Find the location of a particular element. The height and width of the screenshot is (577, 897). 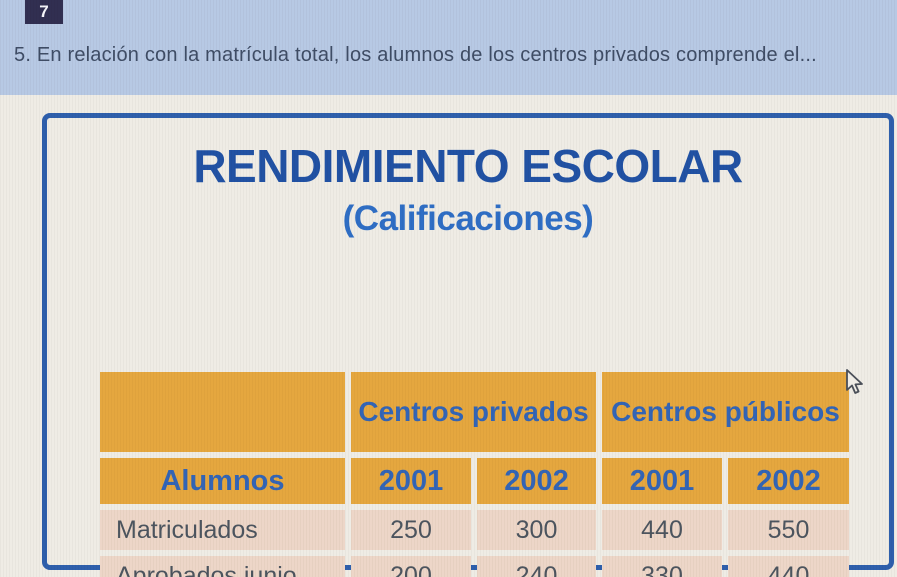

question-number-label: 7 is located at coordinates (44, 11).